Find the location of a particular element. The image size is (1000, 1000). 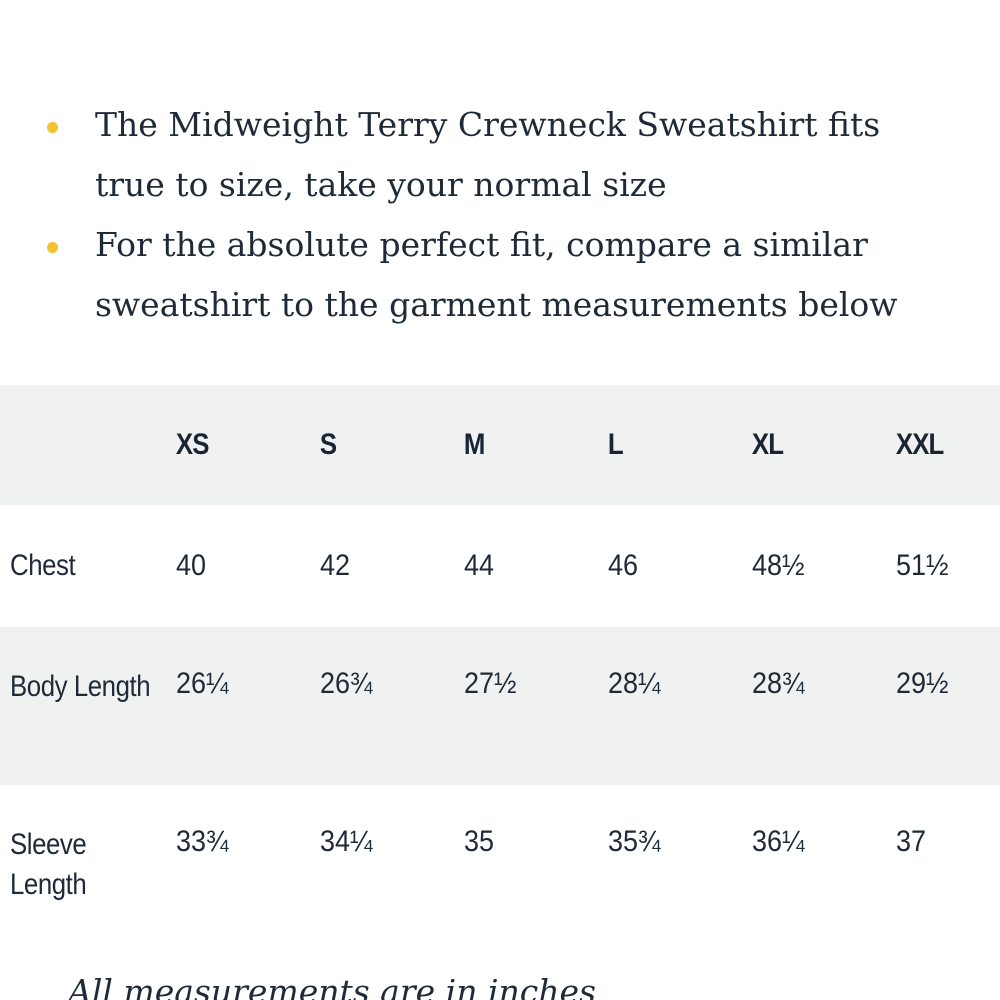

size-header-xl: XL is located at coordinates (767, 444).